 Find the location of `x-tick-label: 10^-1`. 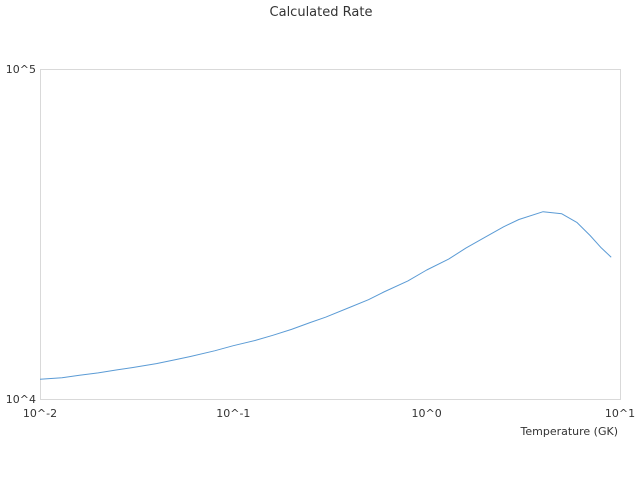

x-tick-label: 10^-1 is located at coordinates (233, 413).